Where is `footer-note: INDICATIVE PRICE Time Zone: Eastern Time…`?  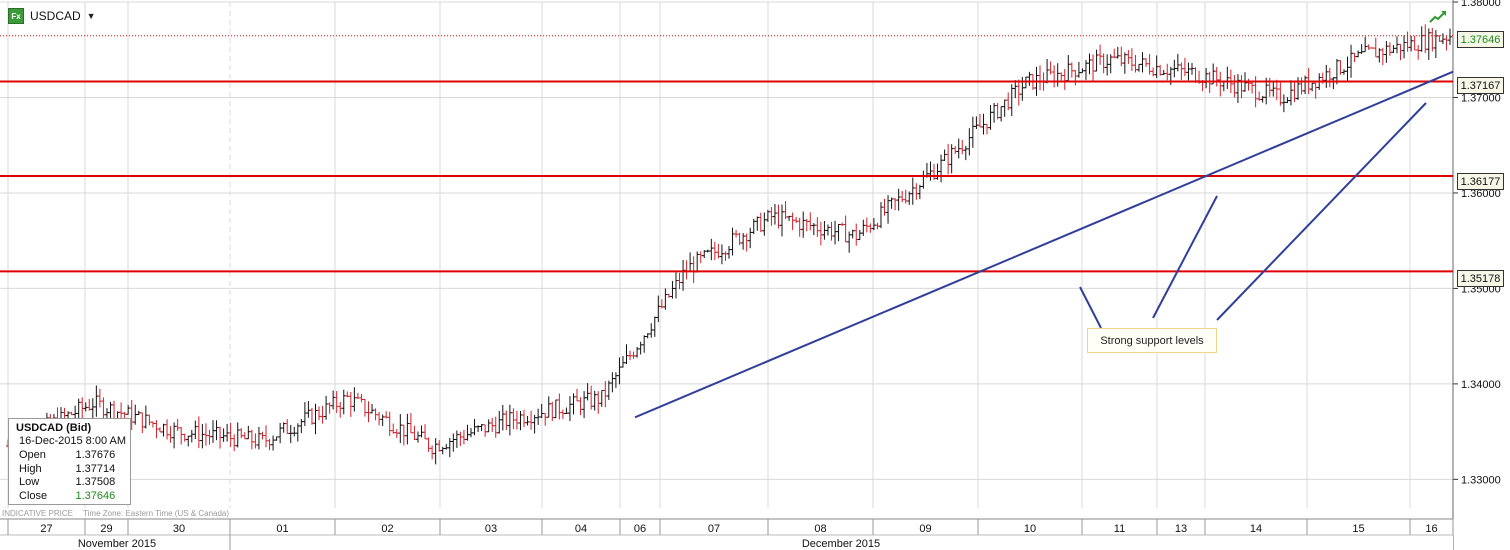
footer-note: INDICATIVE PRICE Time Zone: Eastern Time… is located at coordinates (119, 513).